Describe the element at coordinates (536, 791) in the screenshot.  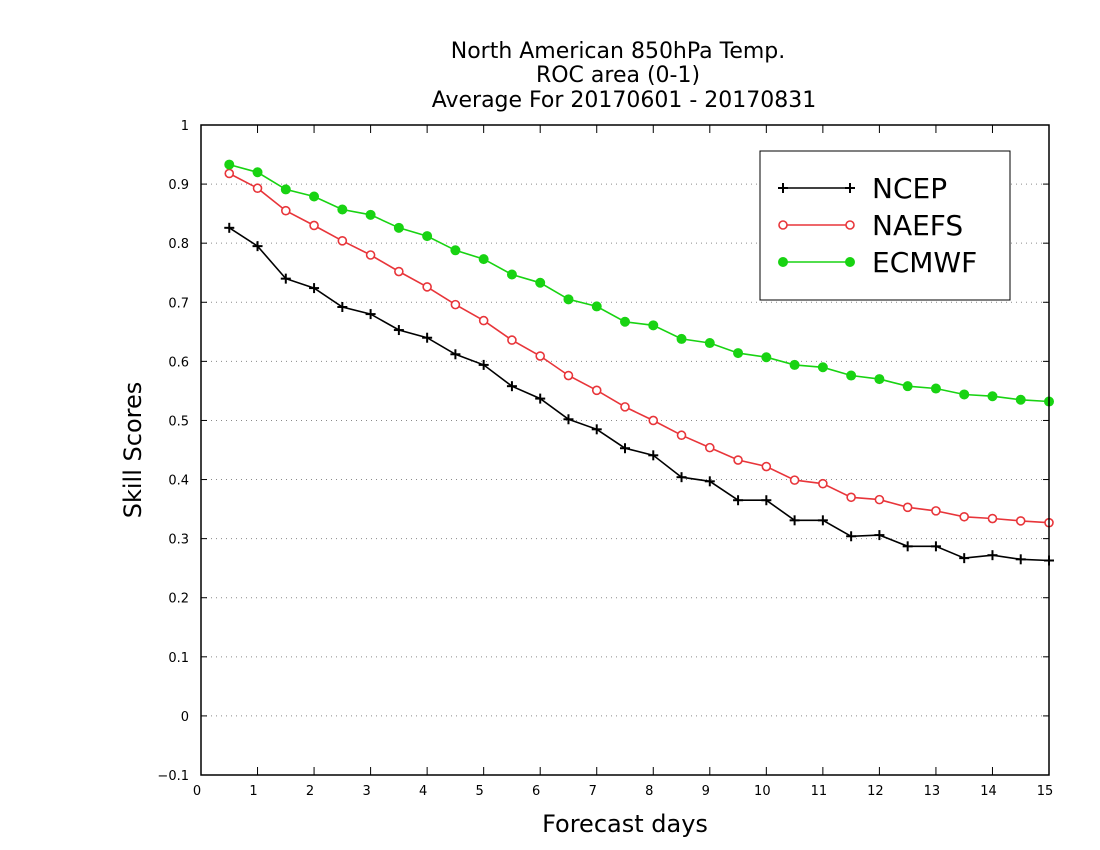
I see `x-tick-label: 6` at that location.